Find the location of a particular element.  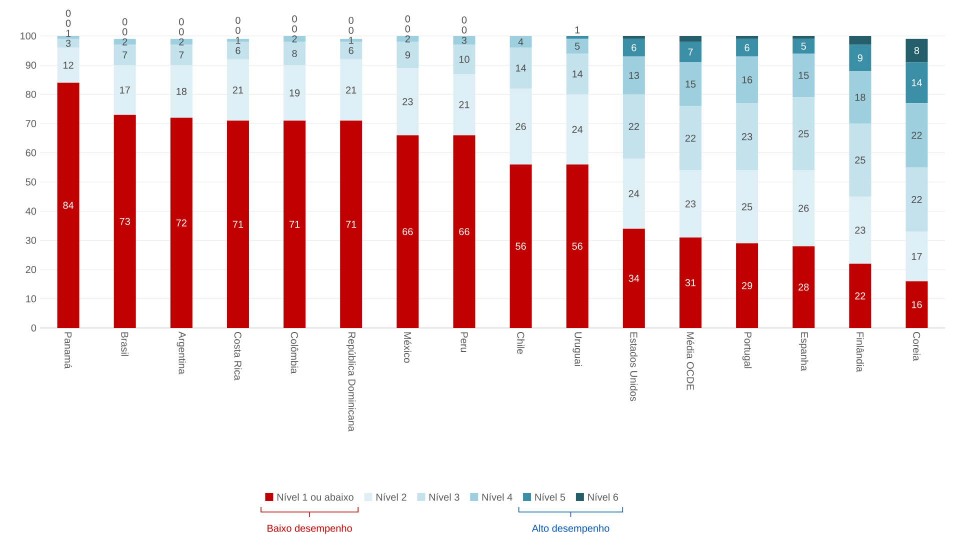

x-tick-label: Uruguai is located at coordinates (577, 349).